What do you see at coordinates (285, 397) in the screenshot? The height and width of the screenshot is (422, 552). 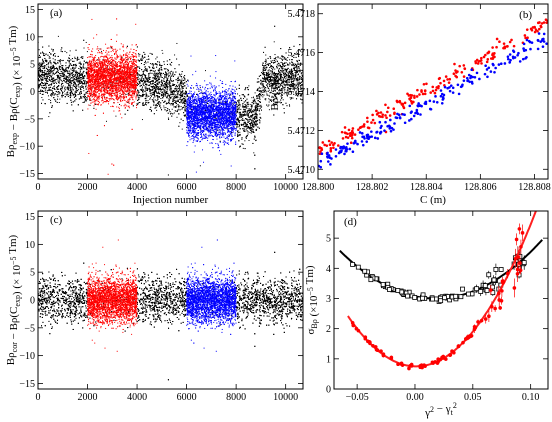 I see `x-tick-label: 10000` at bounding box center [285, 397].